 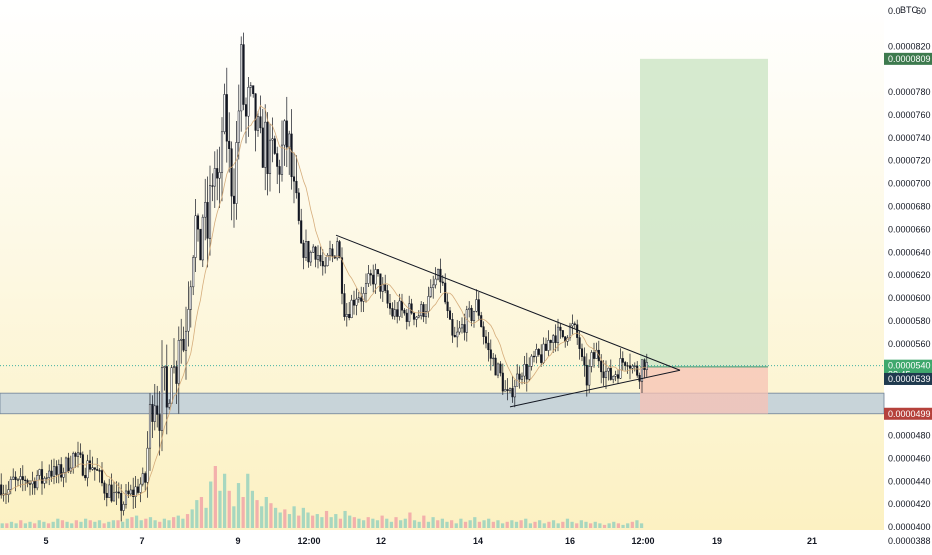 I want to click on time-axis: 5 7 9 12:00 12 14 16 12:00 19 21, so click(x=430, y=541).